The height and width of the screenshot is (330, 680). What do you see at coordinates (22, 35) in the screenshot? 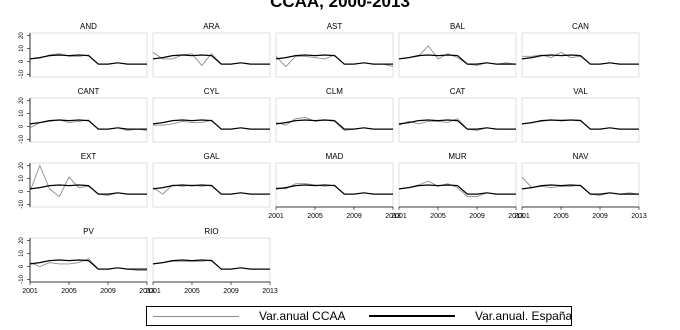
I see `y-tick-label-and: 20` at bounding box center [22, 35].